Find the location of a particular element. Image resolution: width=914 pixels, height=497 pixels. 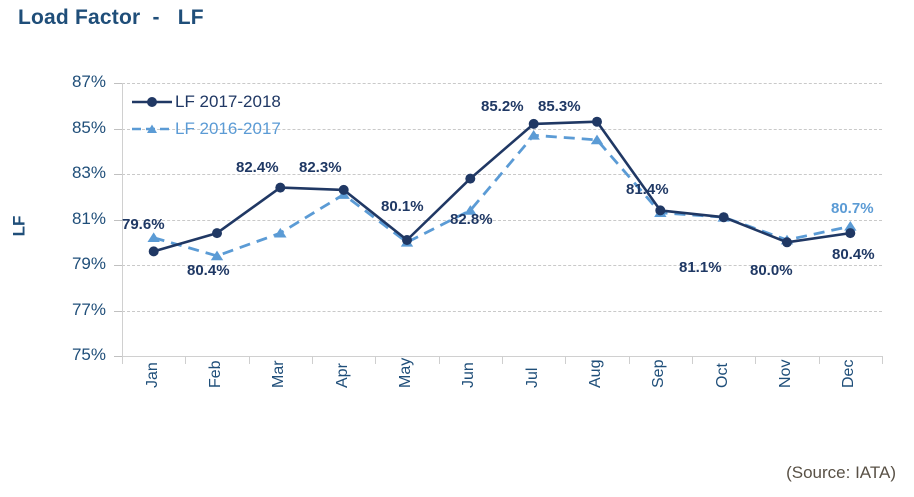

data-point-label: 80.1% is located at coordinates (402, 206).